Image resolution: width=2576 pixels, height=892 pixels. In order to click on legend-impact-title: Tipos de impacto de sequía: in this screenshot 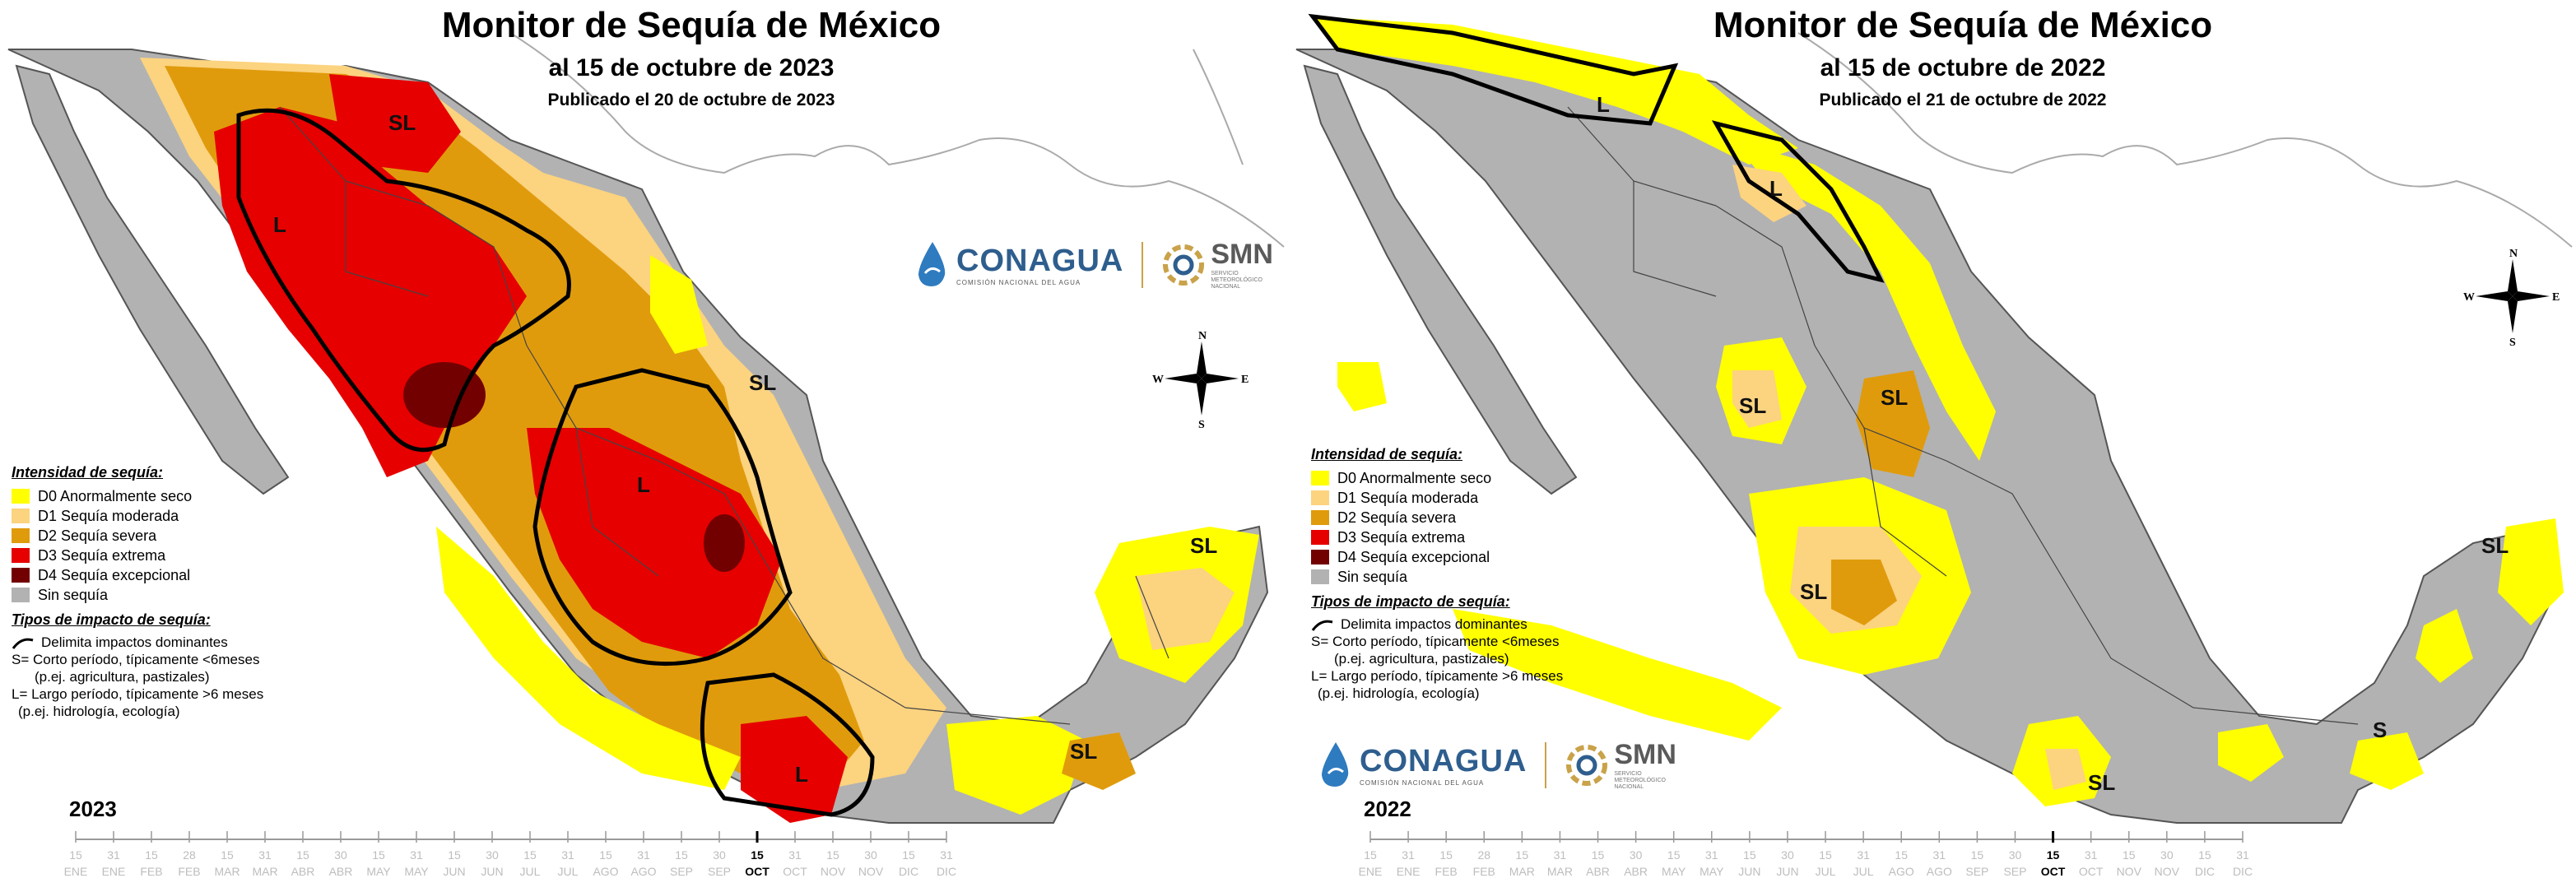, I will do `click(111, 619)`.